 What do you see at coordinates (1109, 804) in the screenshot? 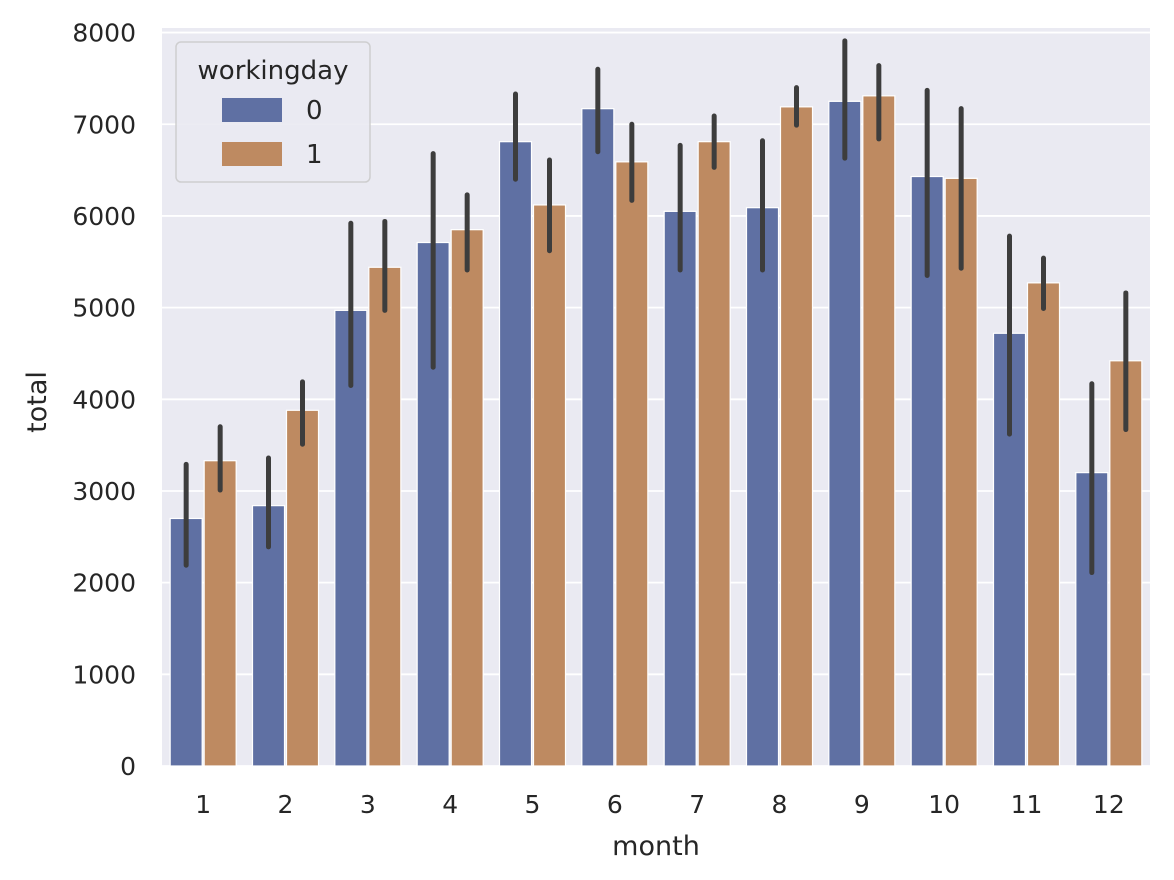
I see `x-tick-label: 12` at bounding box center [1109, 804].